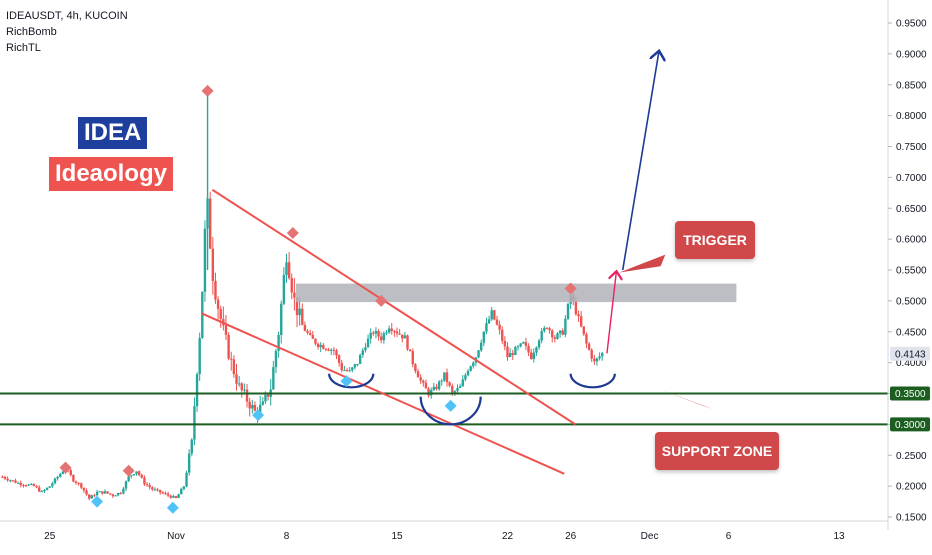 The height and width of the screenshot is (555, 932). I want to click on time-tick-label: 26, so click(571, 536).